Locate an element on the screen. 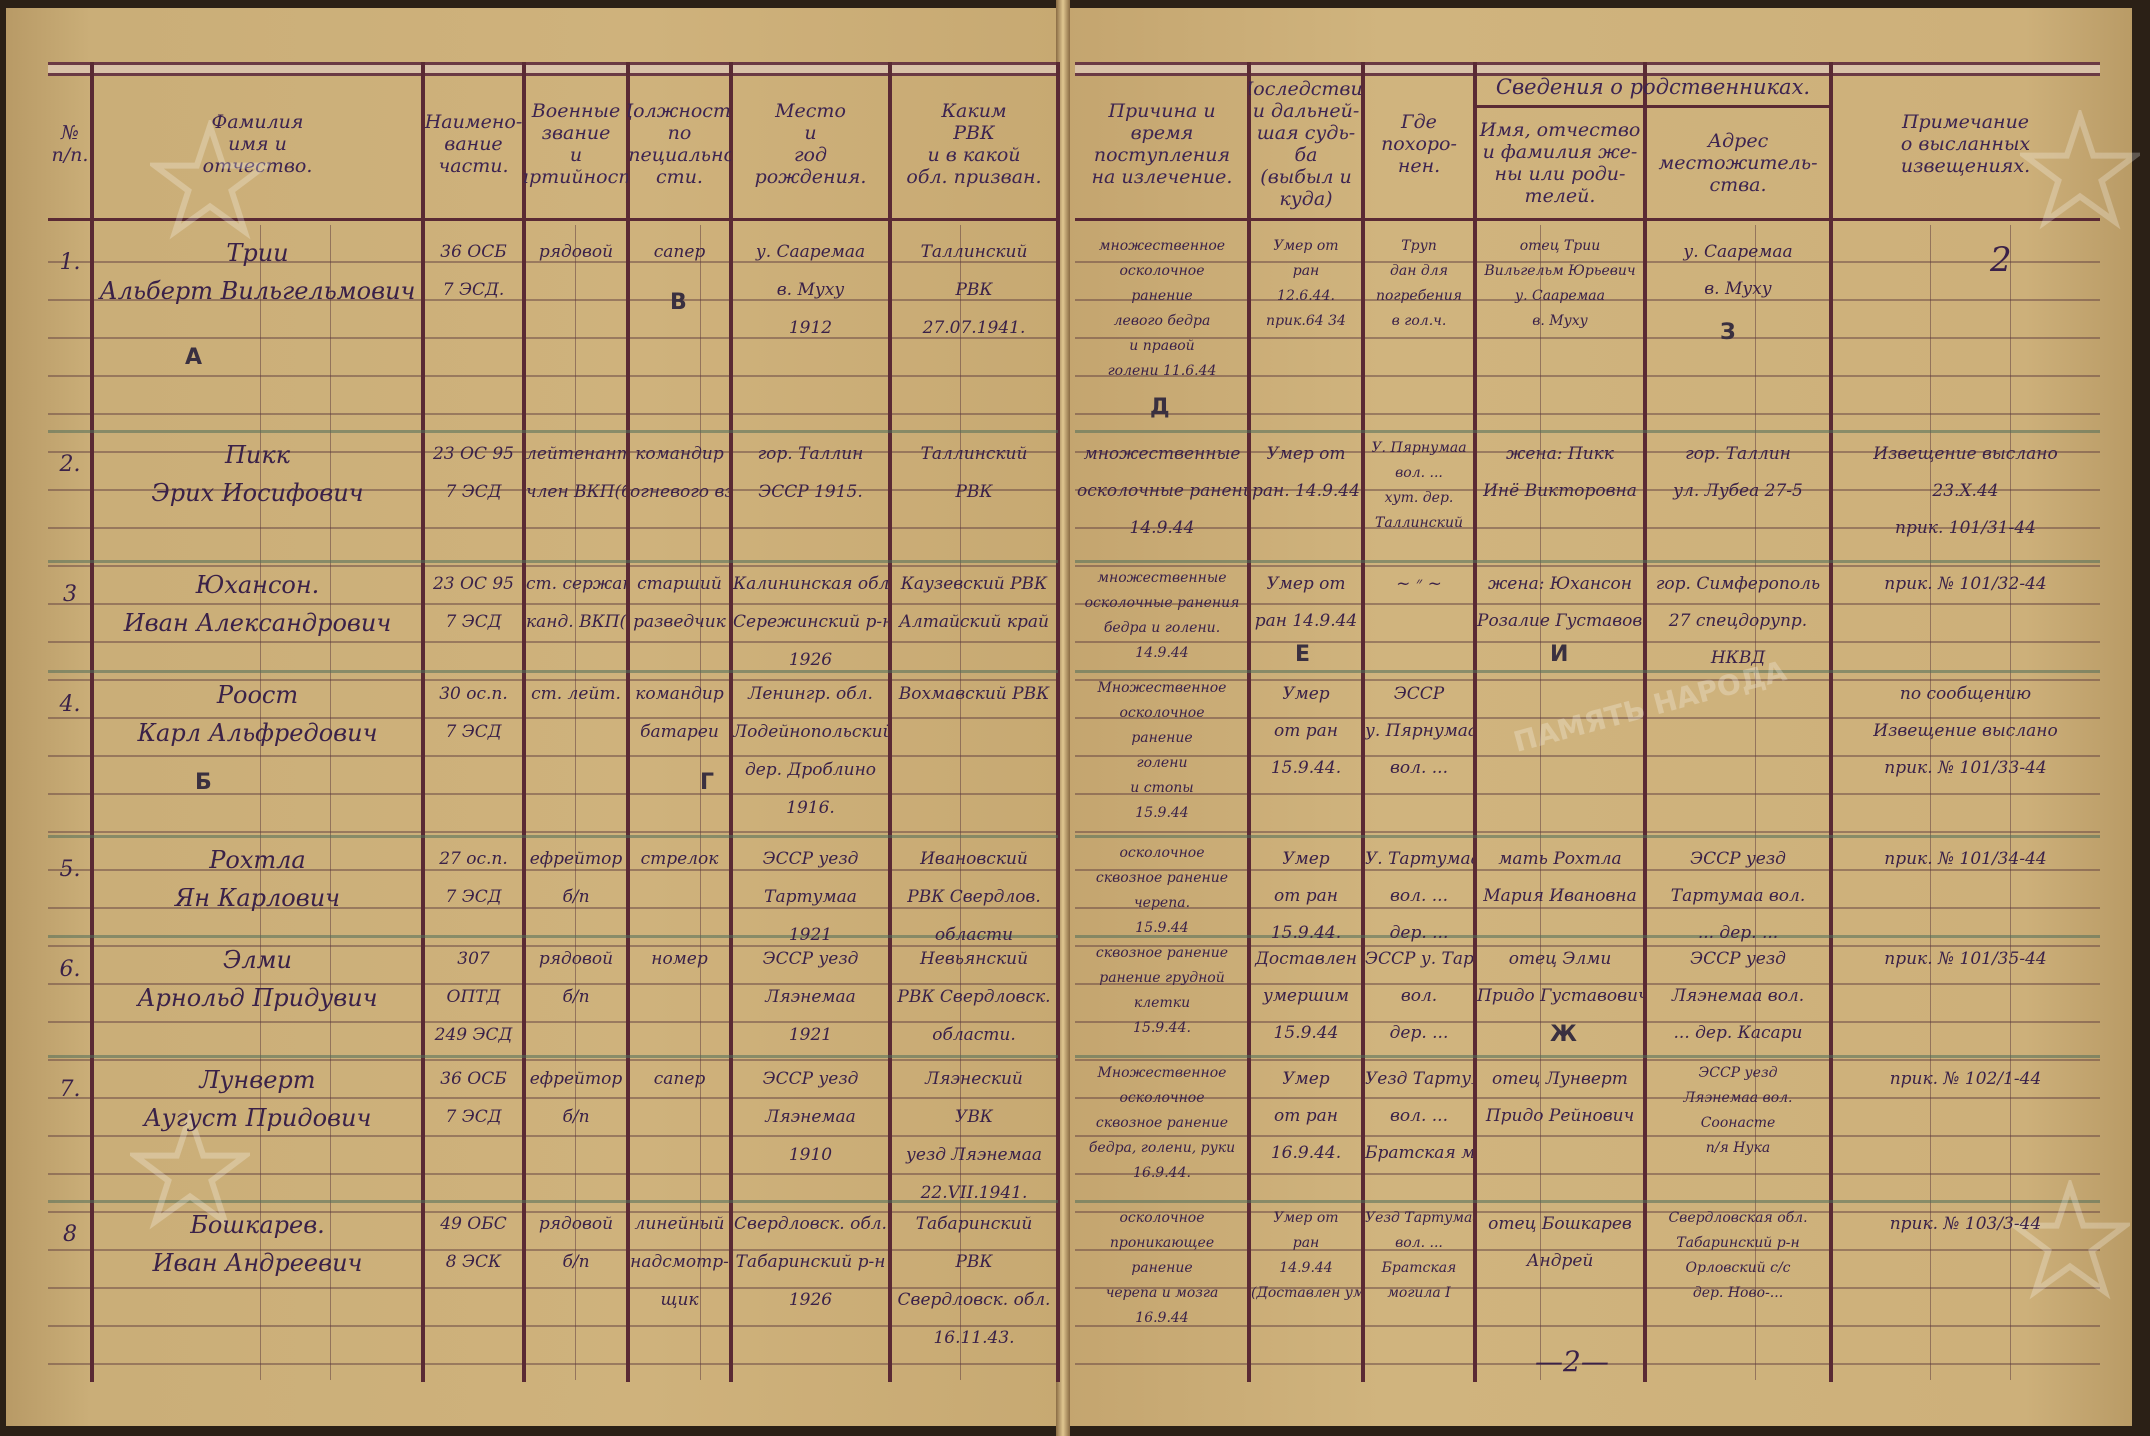 This screenshot has height=1436, width=2150. birth-line: дер. Дроблино is located at coordinates (810, 770).